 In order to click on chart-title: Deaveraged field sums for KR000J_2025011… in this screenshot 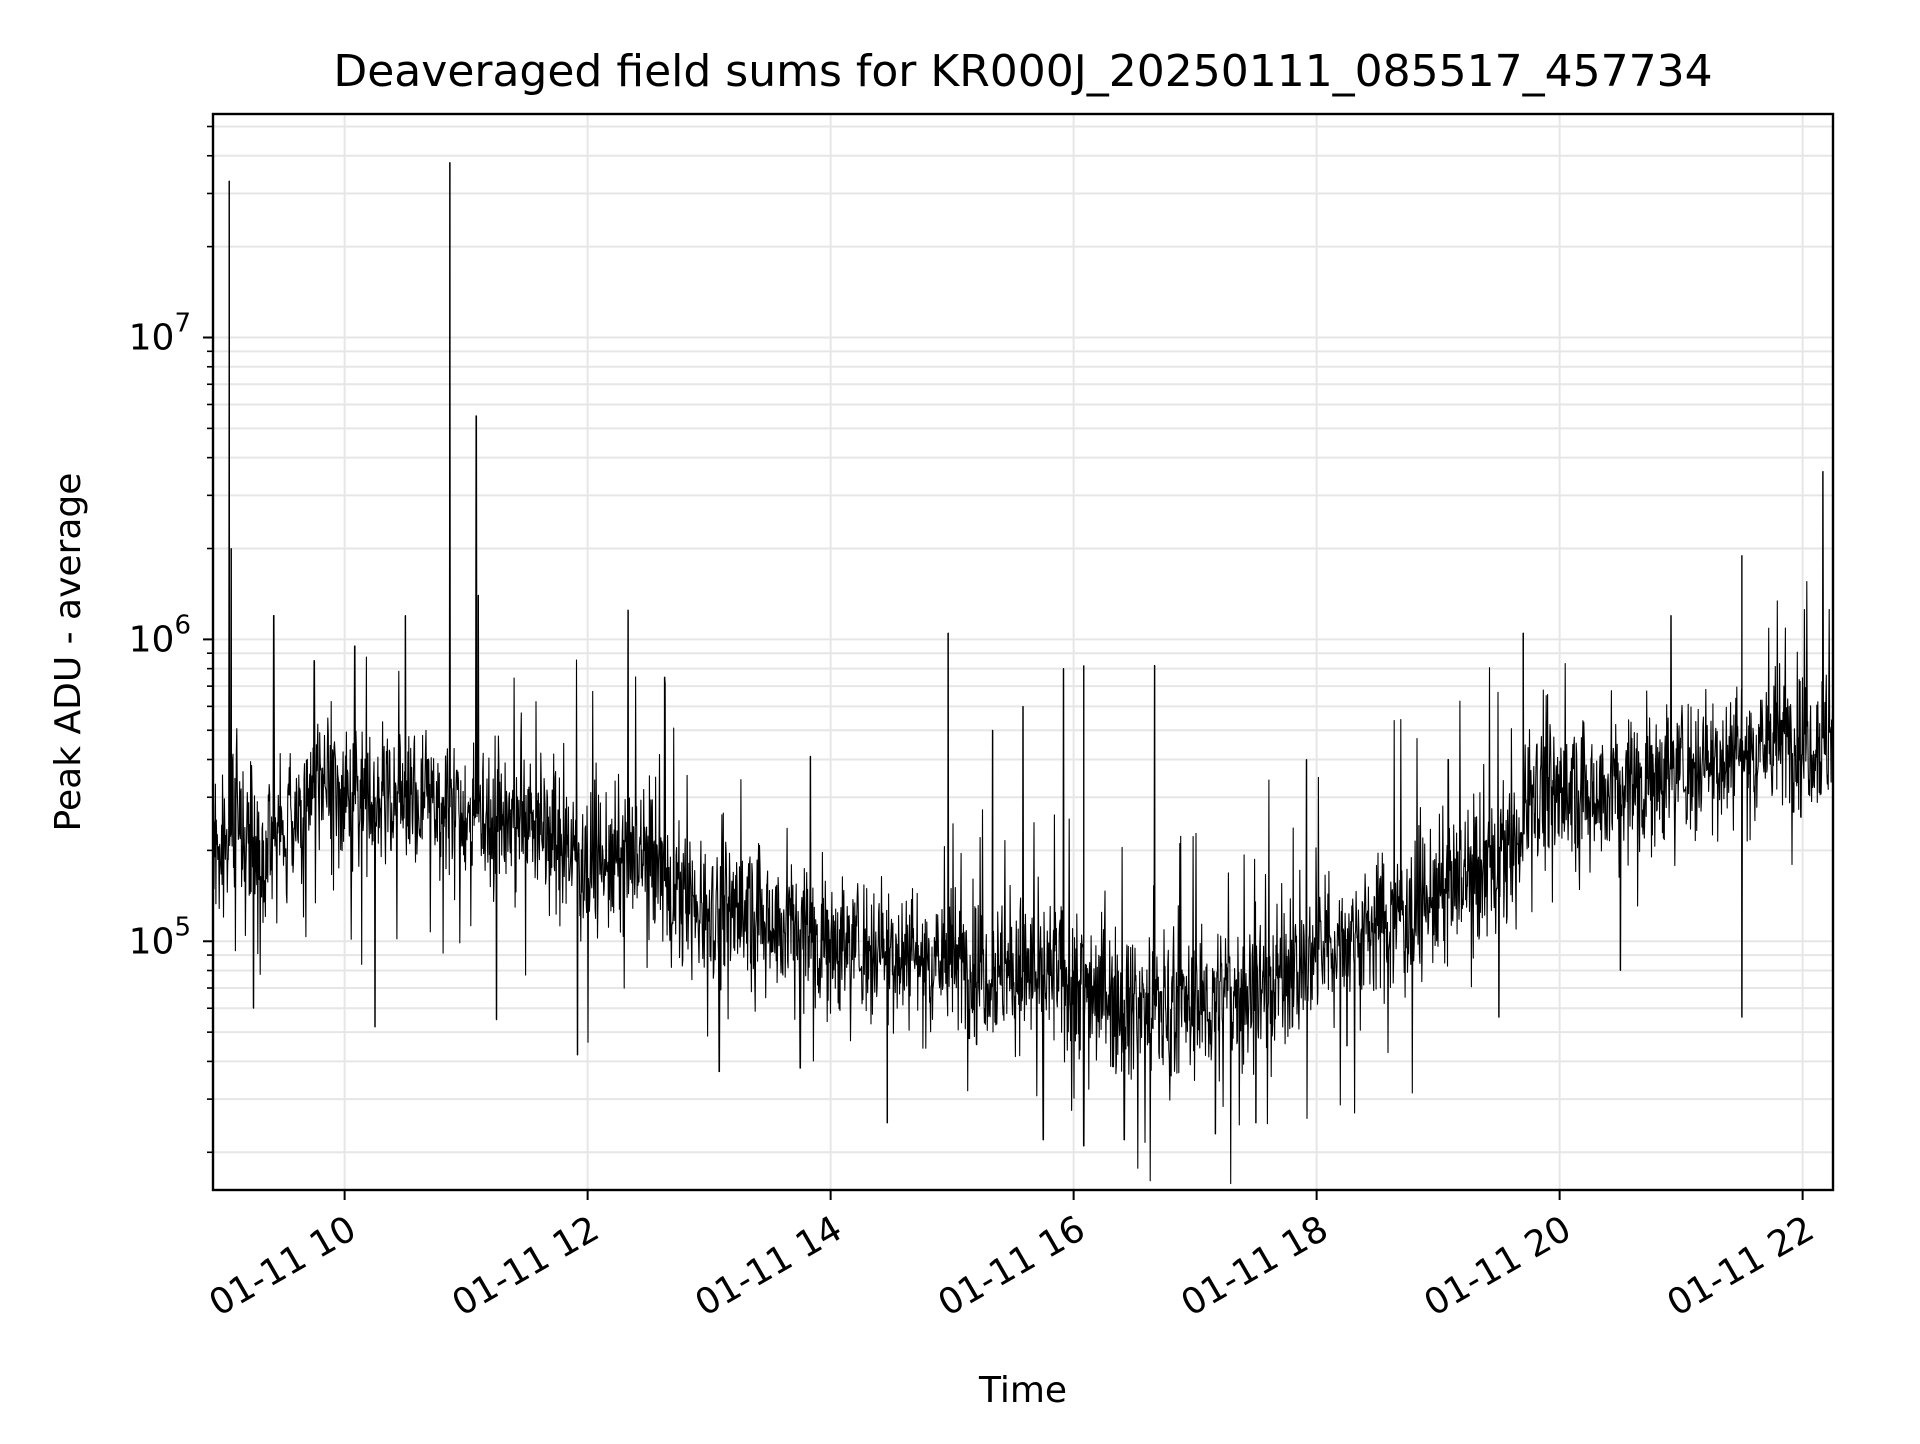, I will do `click(1022, 71)`.